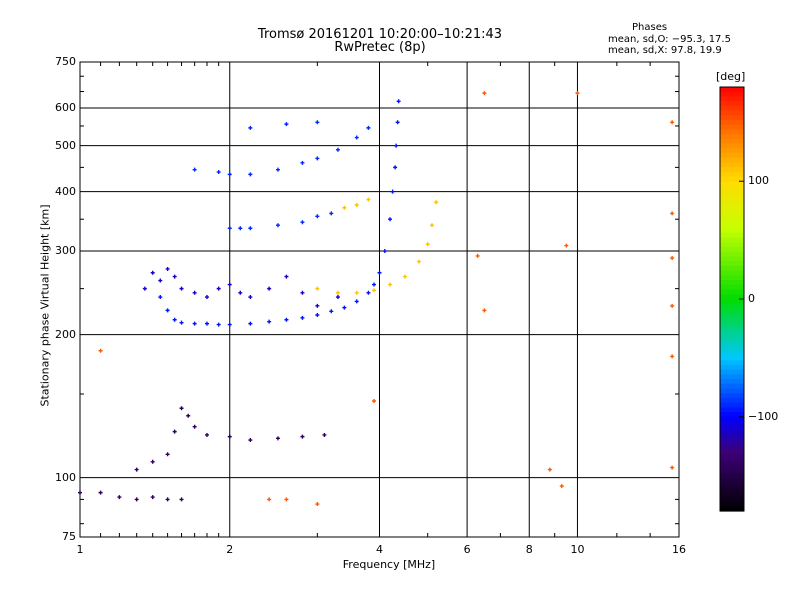  I want to click on x-tick-label: 10, so click(577, 549).